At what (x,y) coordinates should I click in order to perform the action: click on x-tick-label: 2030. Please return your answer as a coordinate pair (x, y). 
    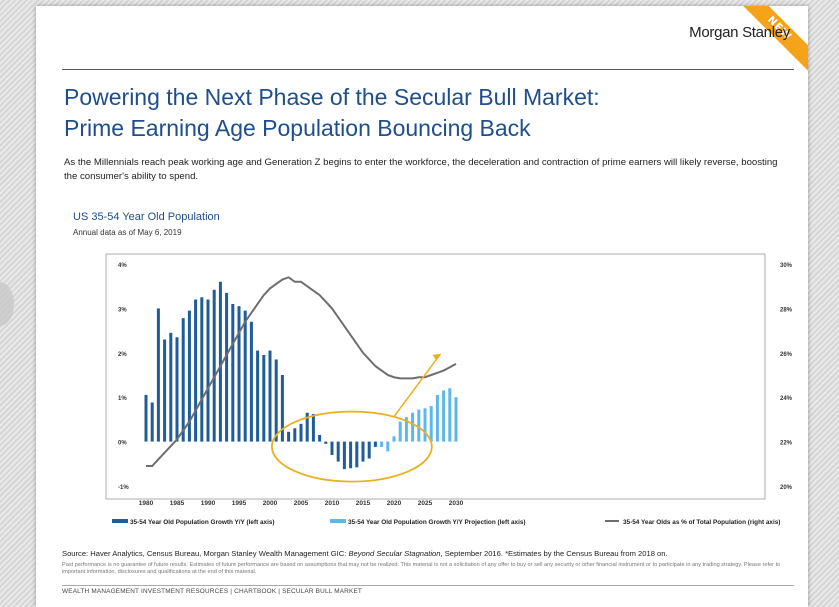
    Looking at the image, I should click on (456, 503).